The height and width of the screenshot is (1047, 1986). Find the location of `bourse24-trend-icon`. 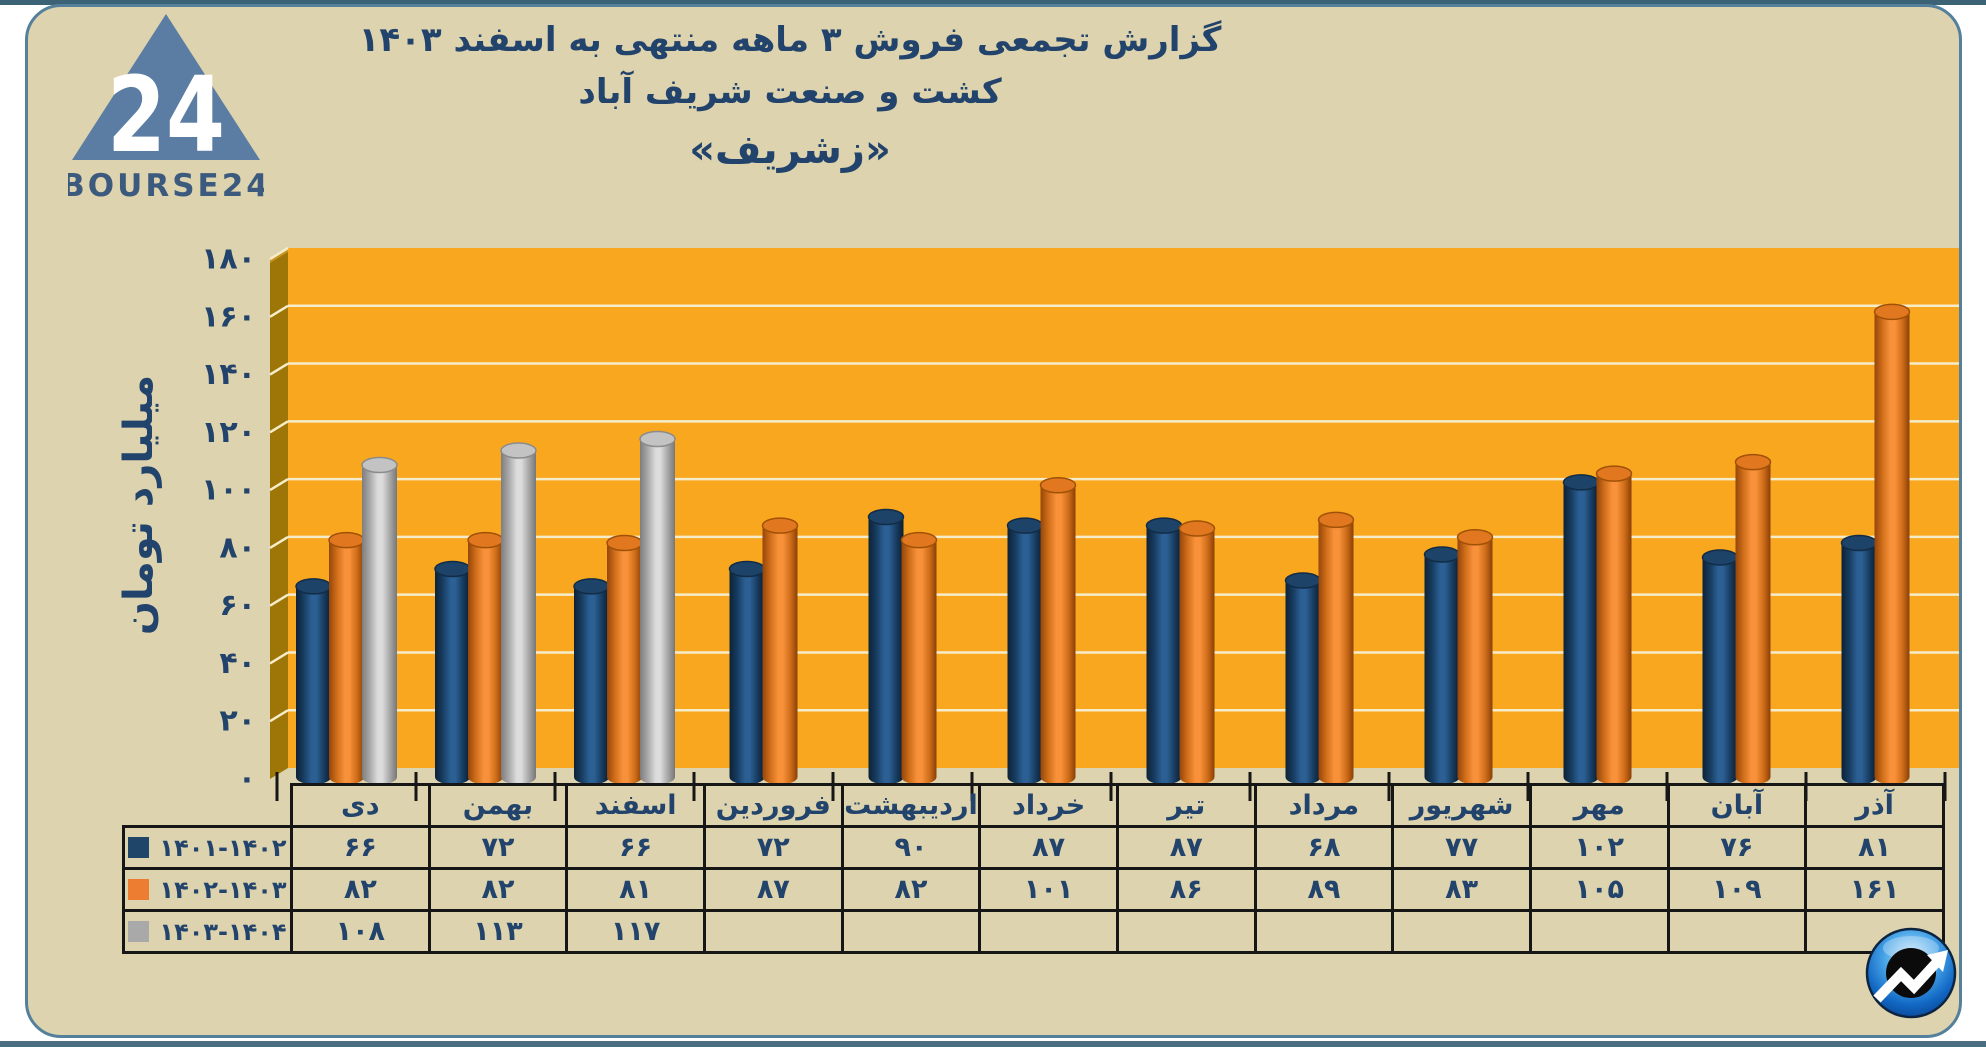

bourse24-trend-icon is located at coordinates (1911, 973).